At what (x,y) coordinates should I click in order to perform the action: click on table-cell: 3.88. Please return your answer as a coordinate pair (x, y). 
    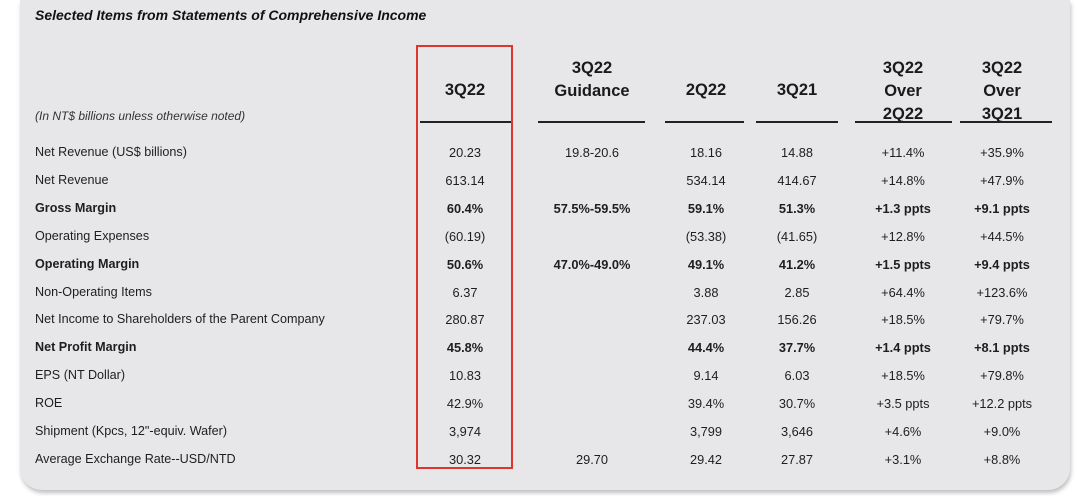
    Looking at the image, I should click on (706, 292).